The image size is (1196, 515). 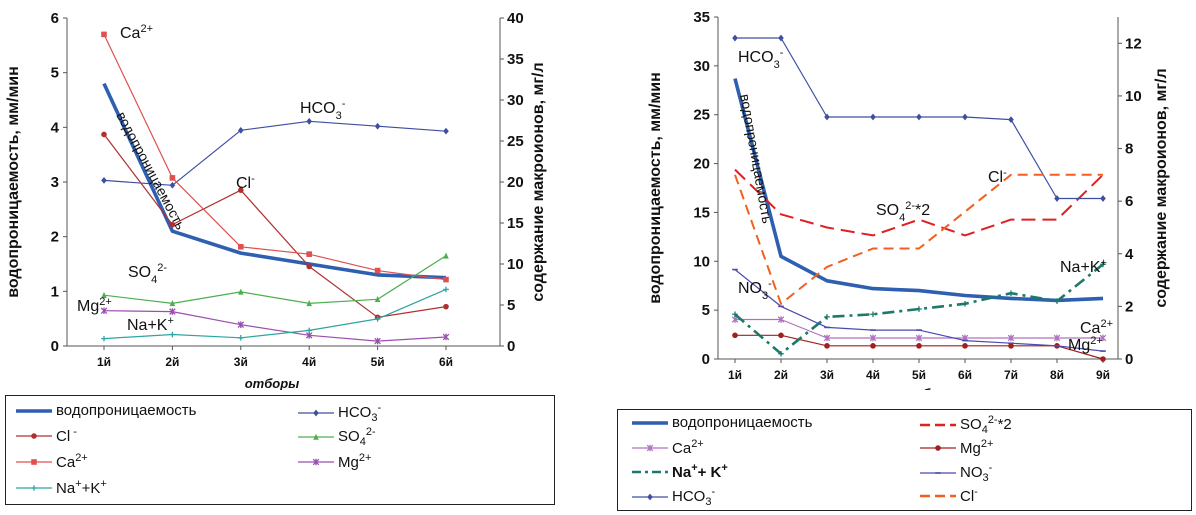 I want to click on legend-item: Na++K+, so click(x=60, y=487).